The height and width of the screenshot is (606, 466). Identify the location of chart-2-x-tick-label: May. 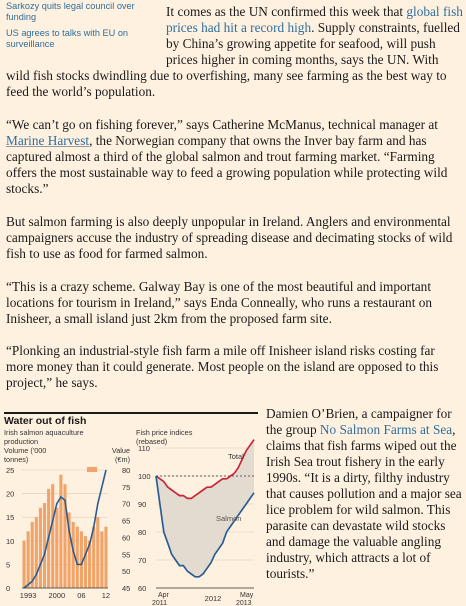
(247, 595).